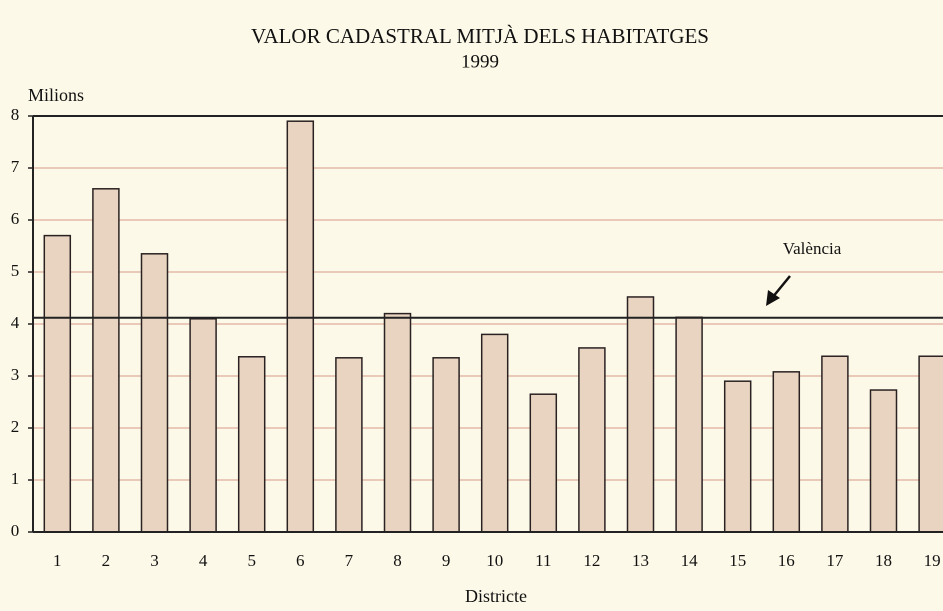 This screenshot has height=611, width=943. What do you see at coordinates (15, 166) in the screenshot?
I see `y-tick-label: 7` at bounding box center [15, 166].